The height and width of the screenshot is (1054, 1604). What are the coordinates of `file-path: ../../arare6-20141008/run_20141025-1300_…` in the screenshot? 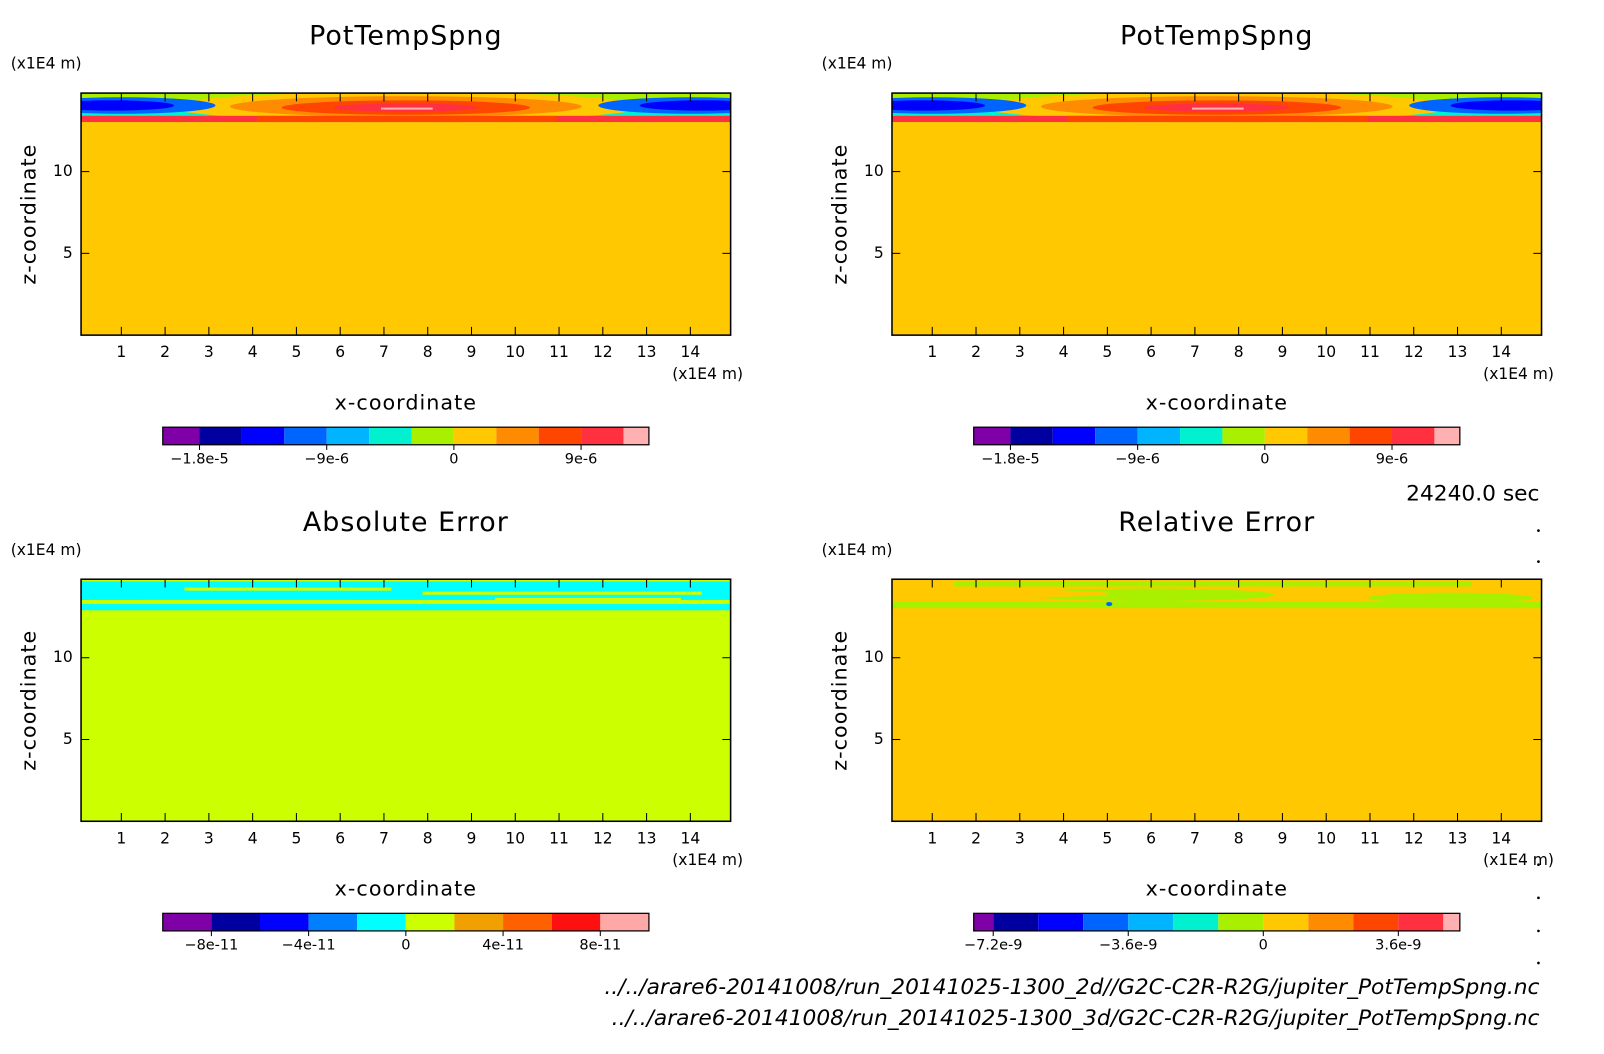 It's located at (1071, 987).